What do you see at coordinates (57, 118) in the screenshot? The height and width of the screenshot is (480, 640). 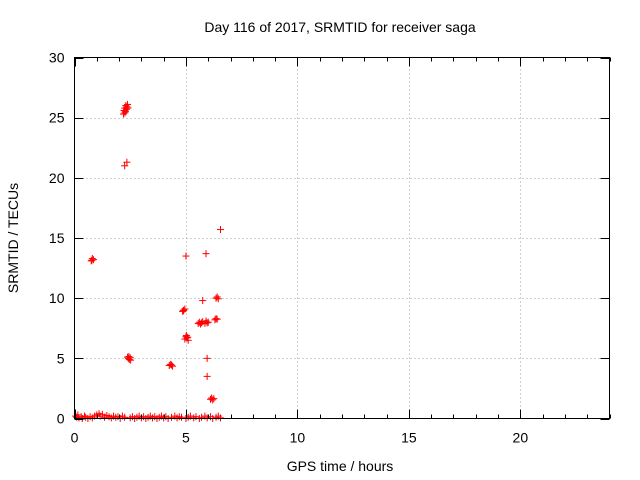 I see `y-tick-label: 25` at bounding box center [57, 118].